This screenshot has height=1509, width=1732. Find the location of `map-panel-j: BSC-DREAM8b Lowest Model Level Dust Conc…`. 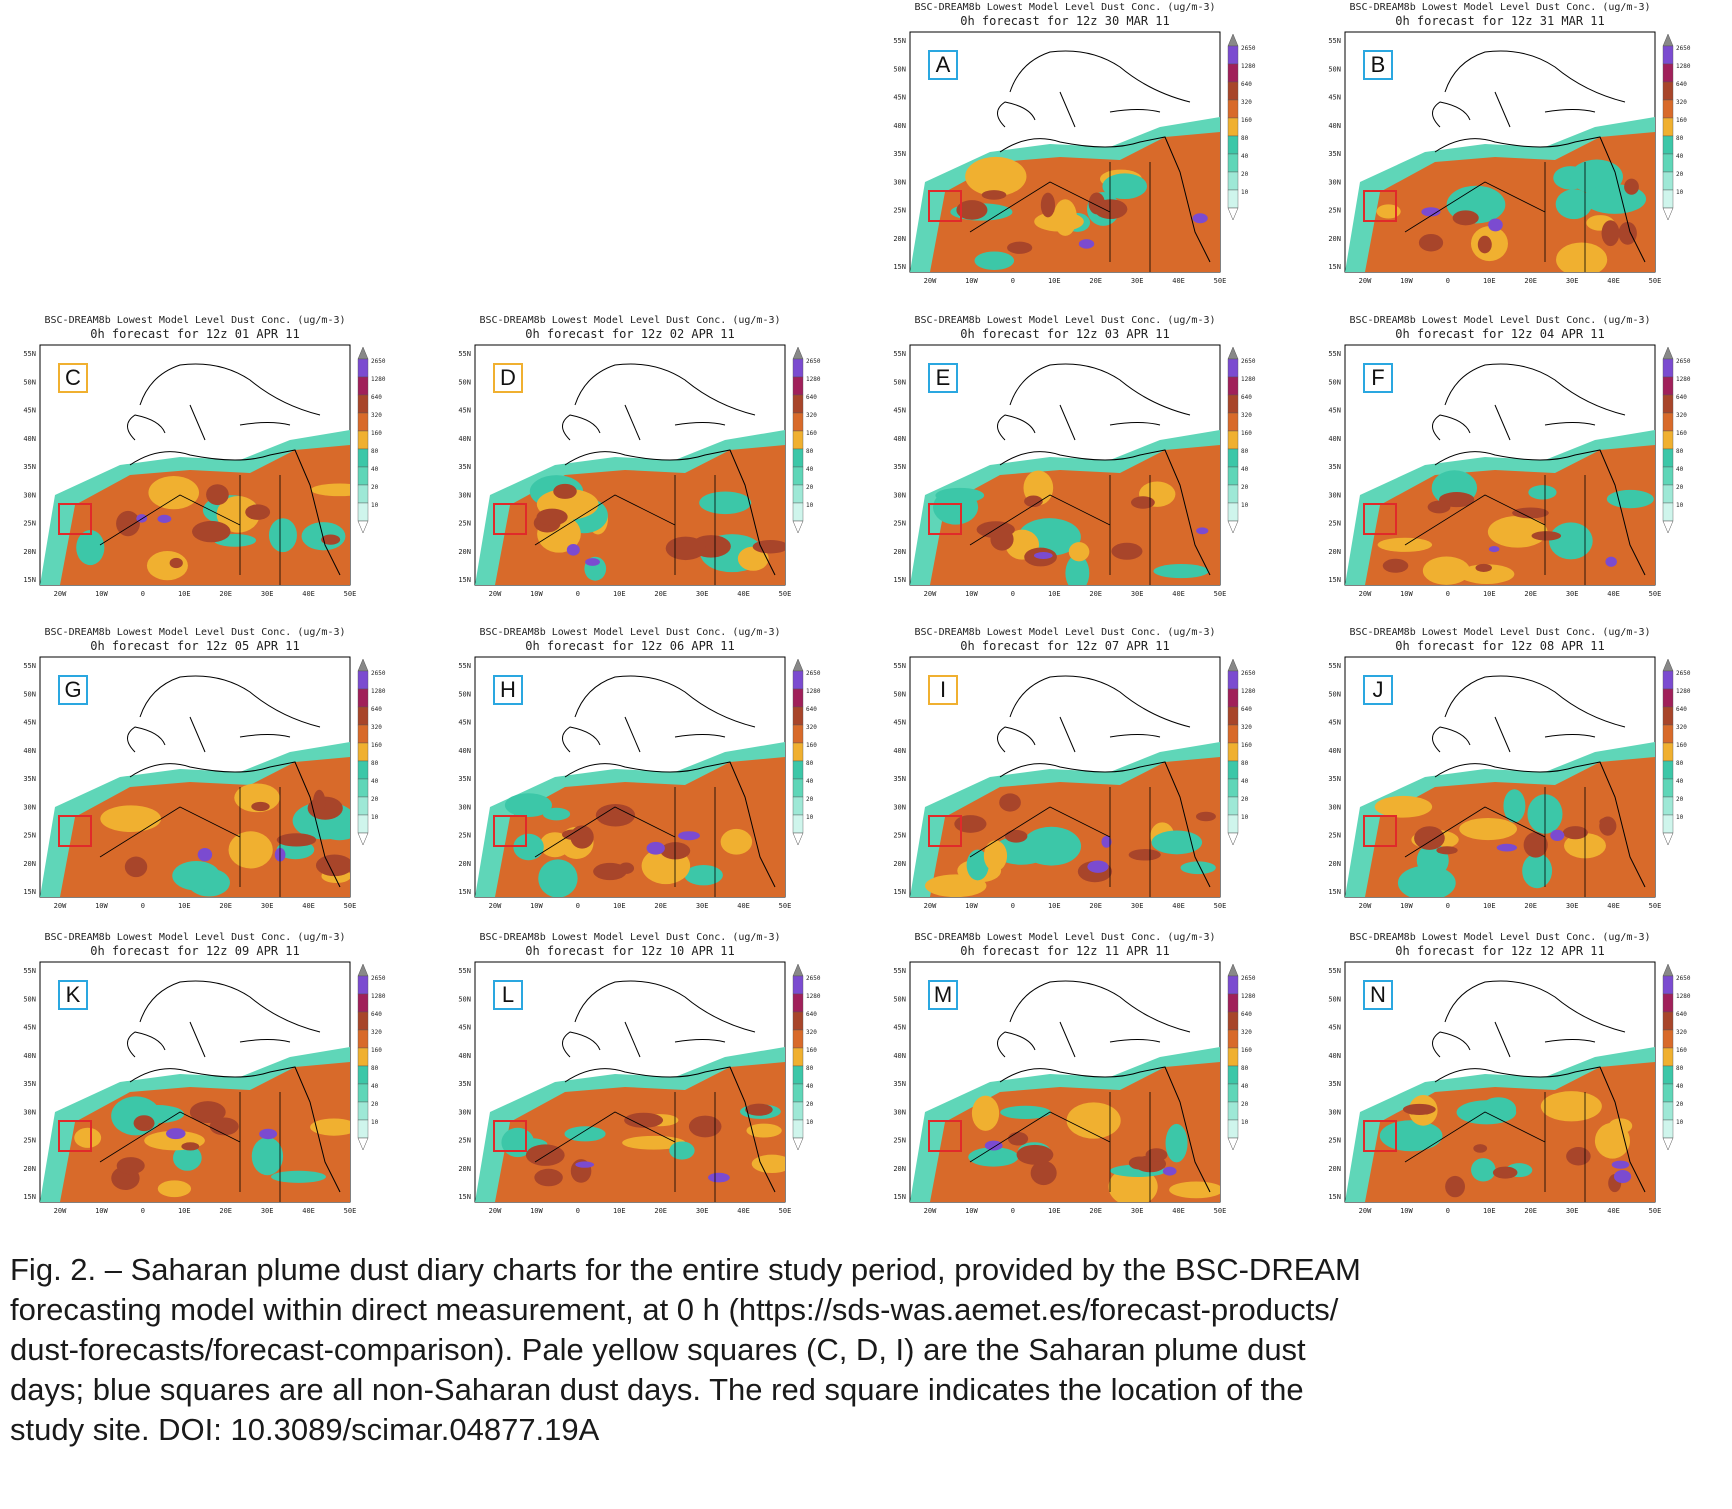

map-panel-j: BSC-DREAM8b Lowest Model Level Dust Conc… is located at coordinates (1510, 776).